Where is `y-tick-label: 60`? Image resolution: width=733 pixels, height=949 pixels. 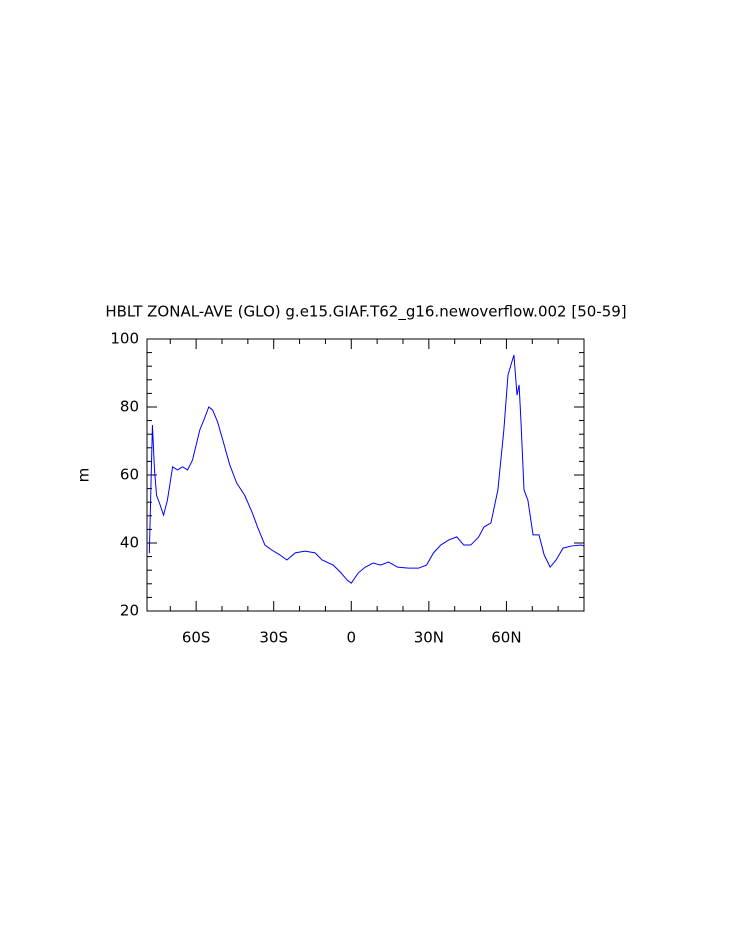 y-tick-label: 60 is located at coordinates (129, 475).